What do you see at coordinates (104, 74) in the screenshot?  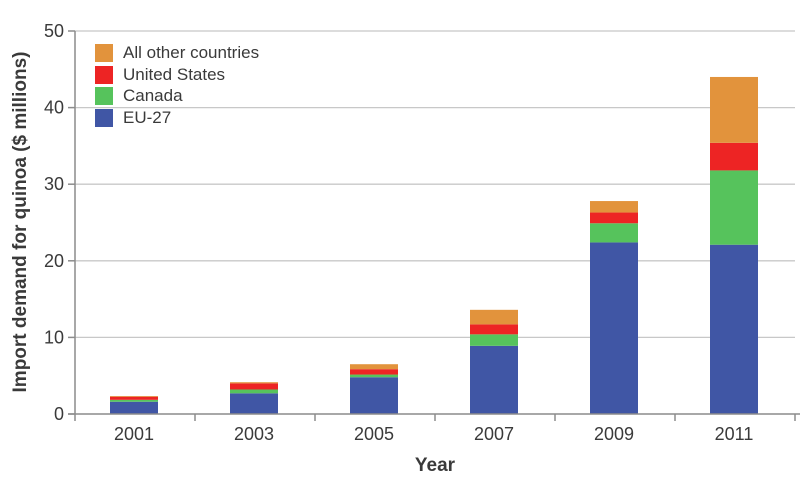 I see `legend-swatch-united-states` at bounding box center [104, 74].